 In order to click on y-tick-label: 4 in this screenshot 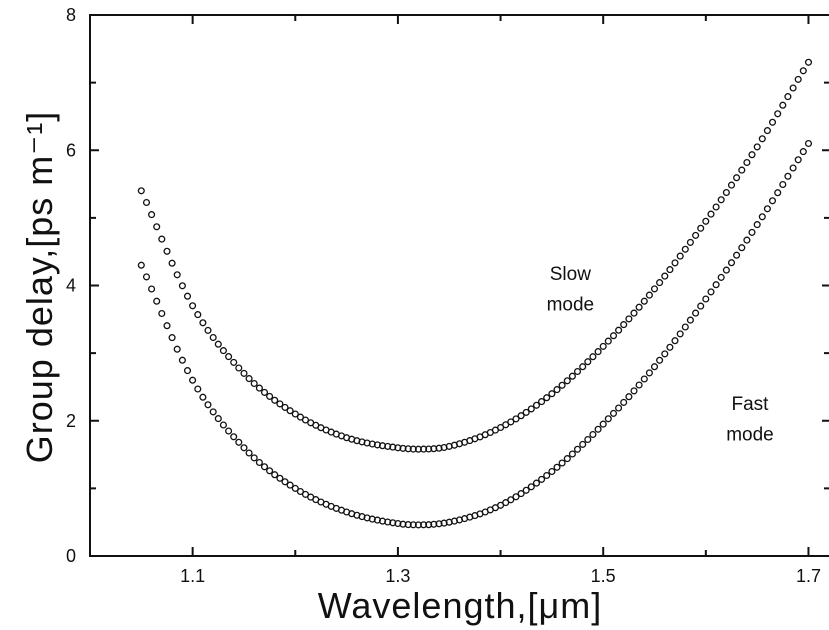, I will do `click(71, 286)`.